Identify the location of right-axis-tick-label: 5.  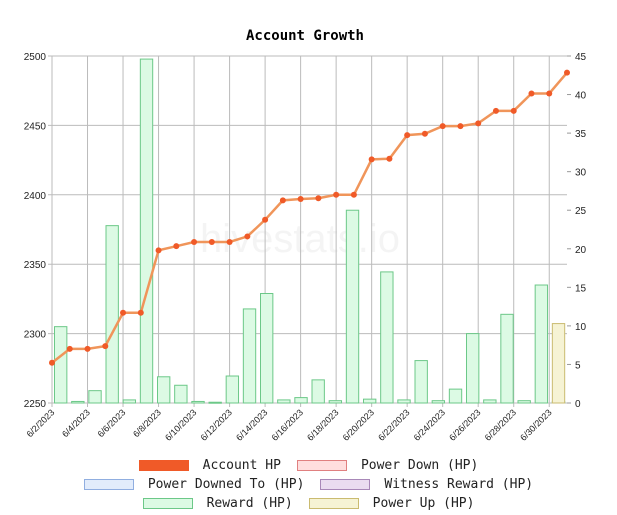
(578, 365).